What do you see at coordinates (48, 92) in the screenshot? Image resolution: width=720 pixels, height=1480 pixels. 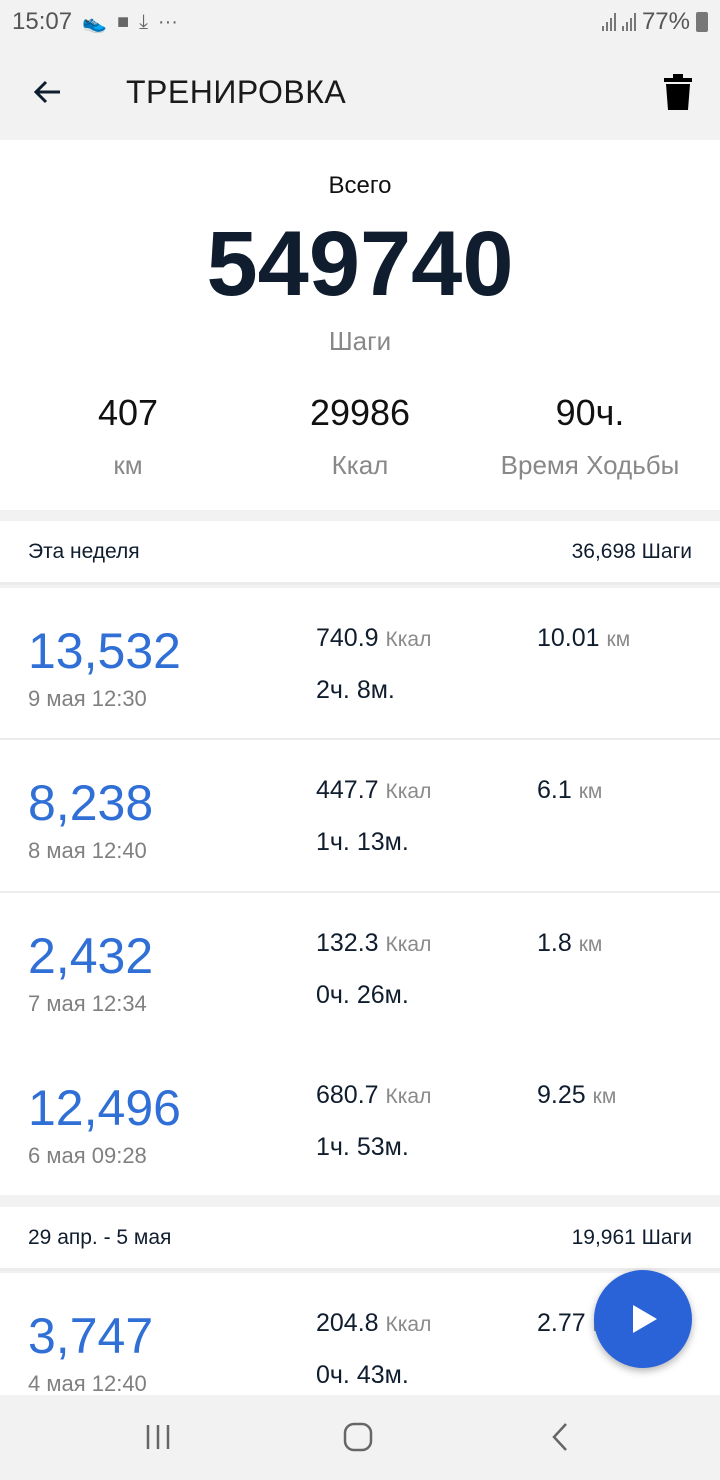 I see `back-arrow-icon` at bounding box center [48, 92].